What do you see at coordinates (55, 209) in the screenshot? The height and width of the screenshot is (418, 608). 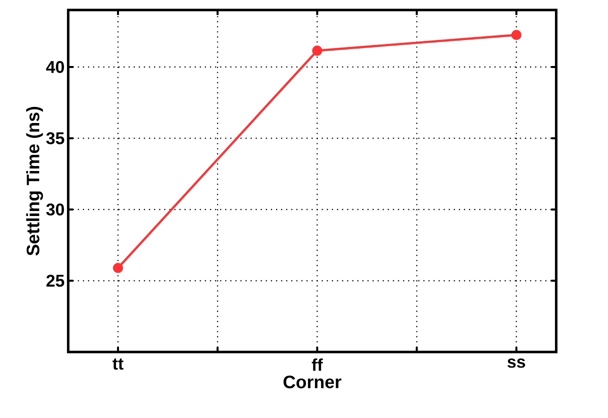 I see `y-tick-label: 30` at bounding box center [55, 209].